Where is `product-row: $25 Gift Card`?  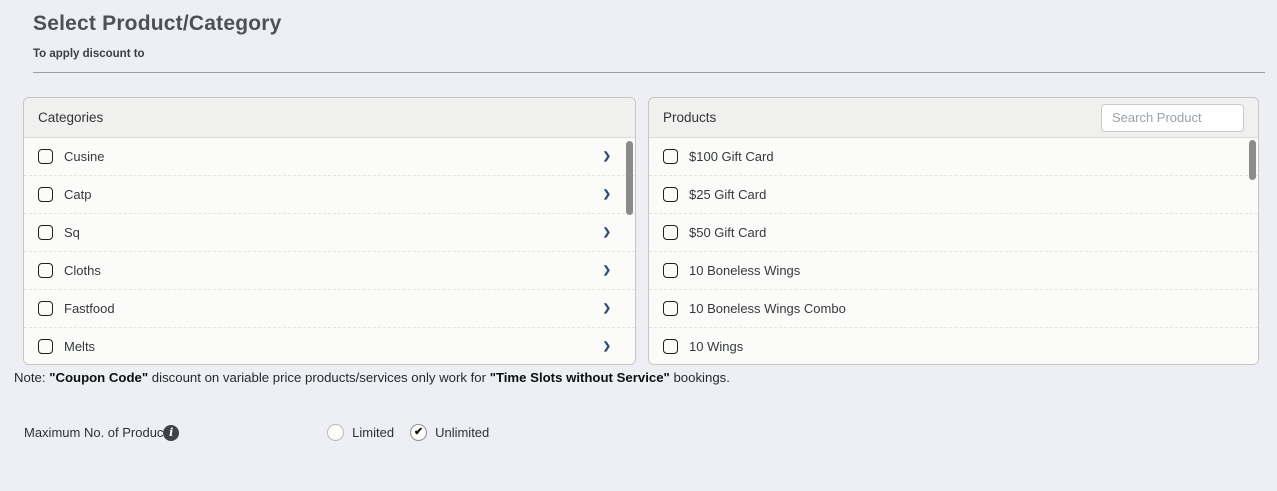
product-row: $25 Gift Card is located at coordinates (953, 195).